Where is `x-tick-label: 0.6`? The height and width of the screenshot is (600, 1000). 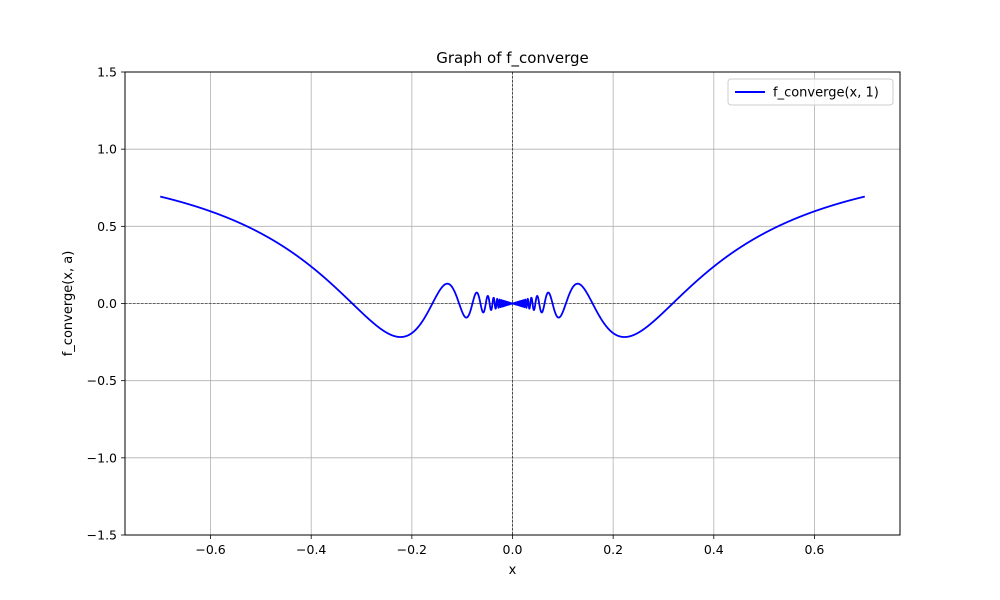
x-tick-label: 0.6 is located at coordinates (815, 549).